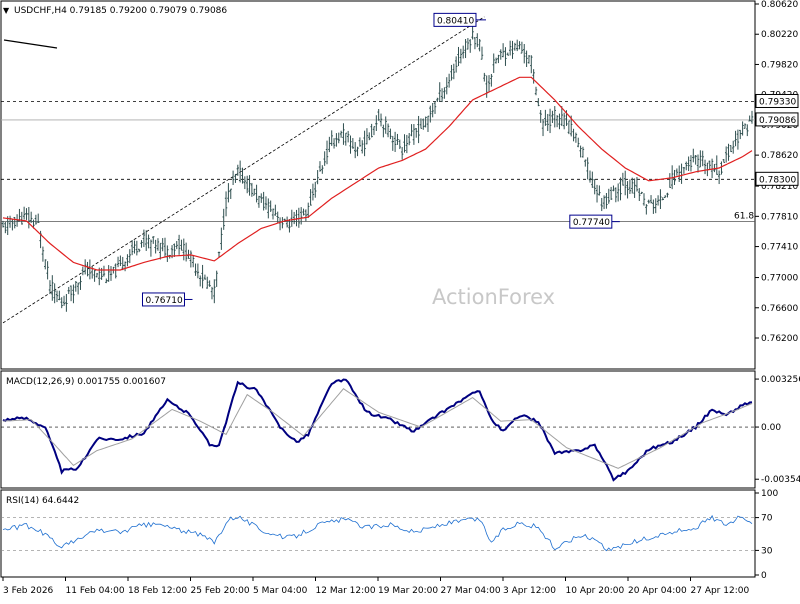 The height and width of the screenshot is (604, 800). Describe the element at coordinates (346, 591) in the screenshot. I see `x-tick-label: 12 Mar 12:00` at that location.